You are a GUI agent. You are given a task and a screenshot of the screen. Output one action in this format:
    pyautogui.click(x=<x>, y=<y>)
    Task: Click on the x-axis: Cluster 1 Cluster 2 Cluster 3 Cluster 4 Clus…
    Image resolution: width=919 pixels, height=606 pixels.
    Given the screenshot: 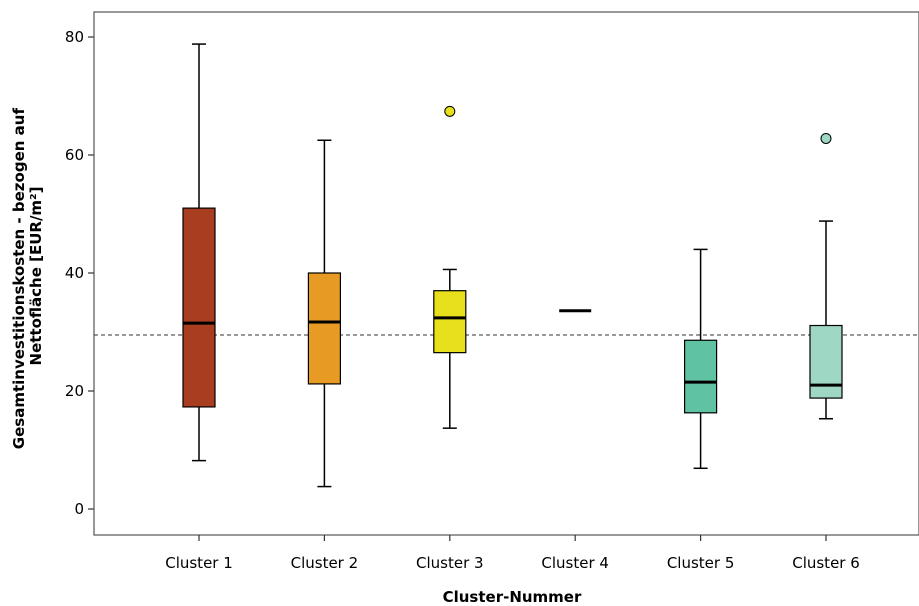 What is the action you would take?
    pyautogui.click(x=512, y=553)
    